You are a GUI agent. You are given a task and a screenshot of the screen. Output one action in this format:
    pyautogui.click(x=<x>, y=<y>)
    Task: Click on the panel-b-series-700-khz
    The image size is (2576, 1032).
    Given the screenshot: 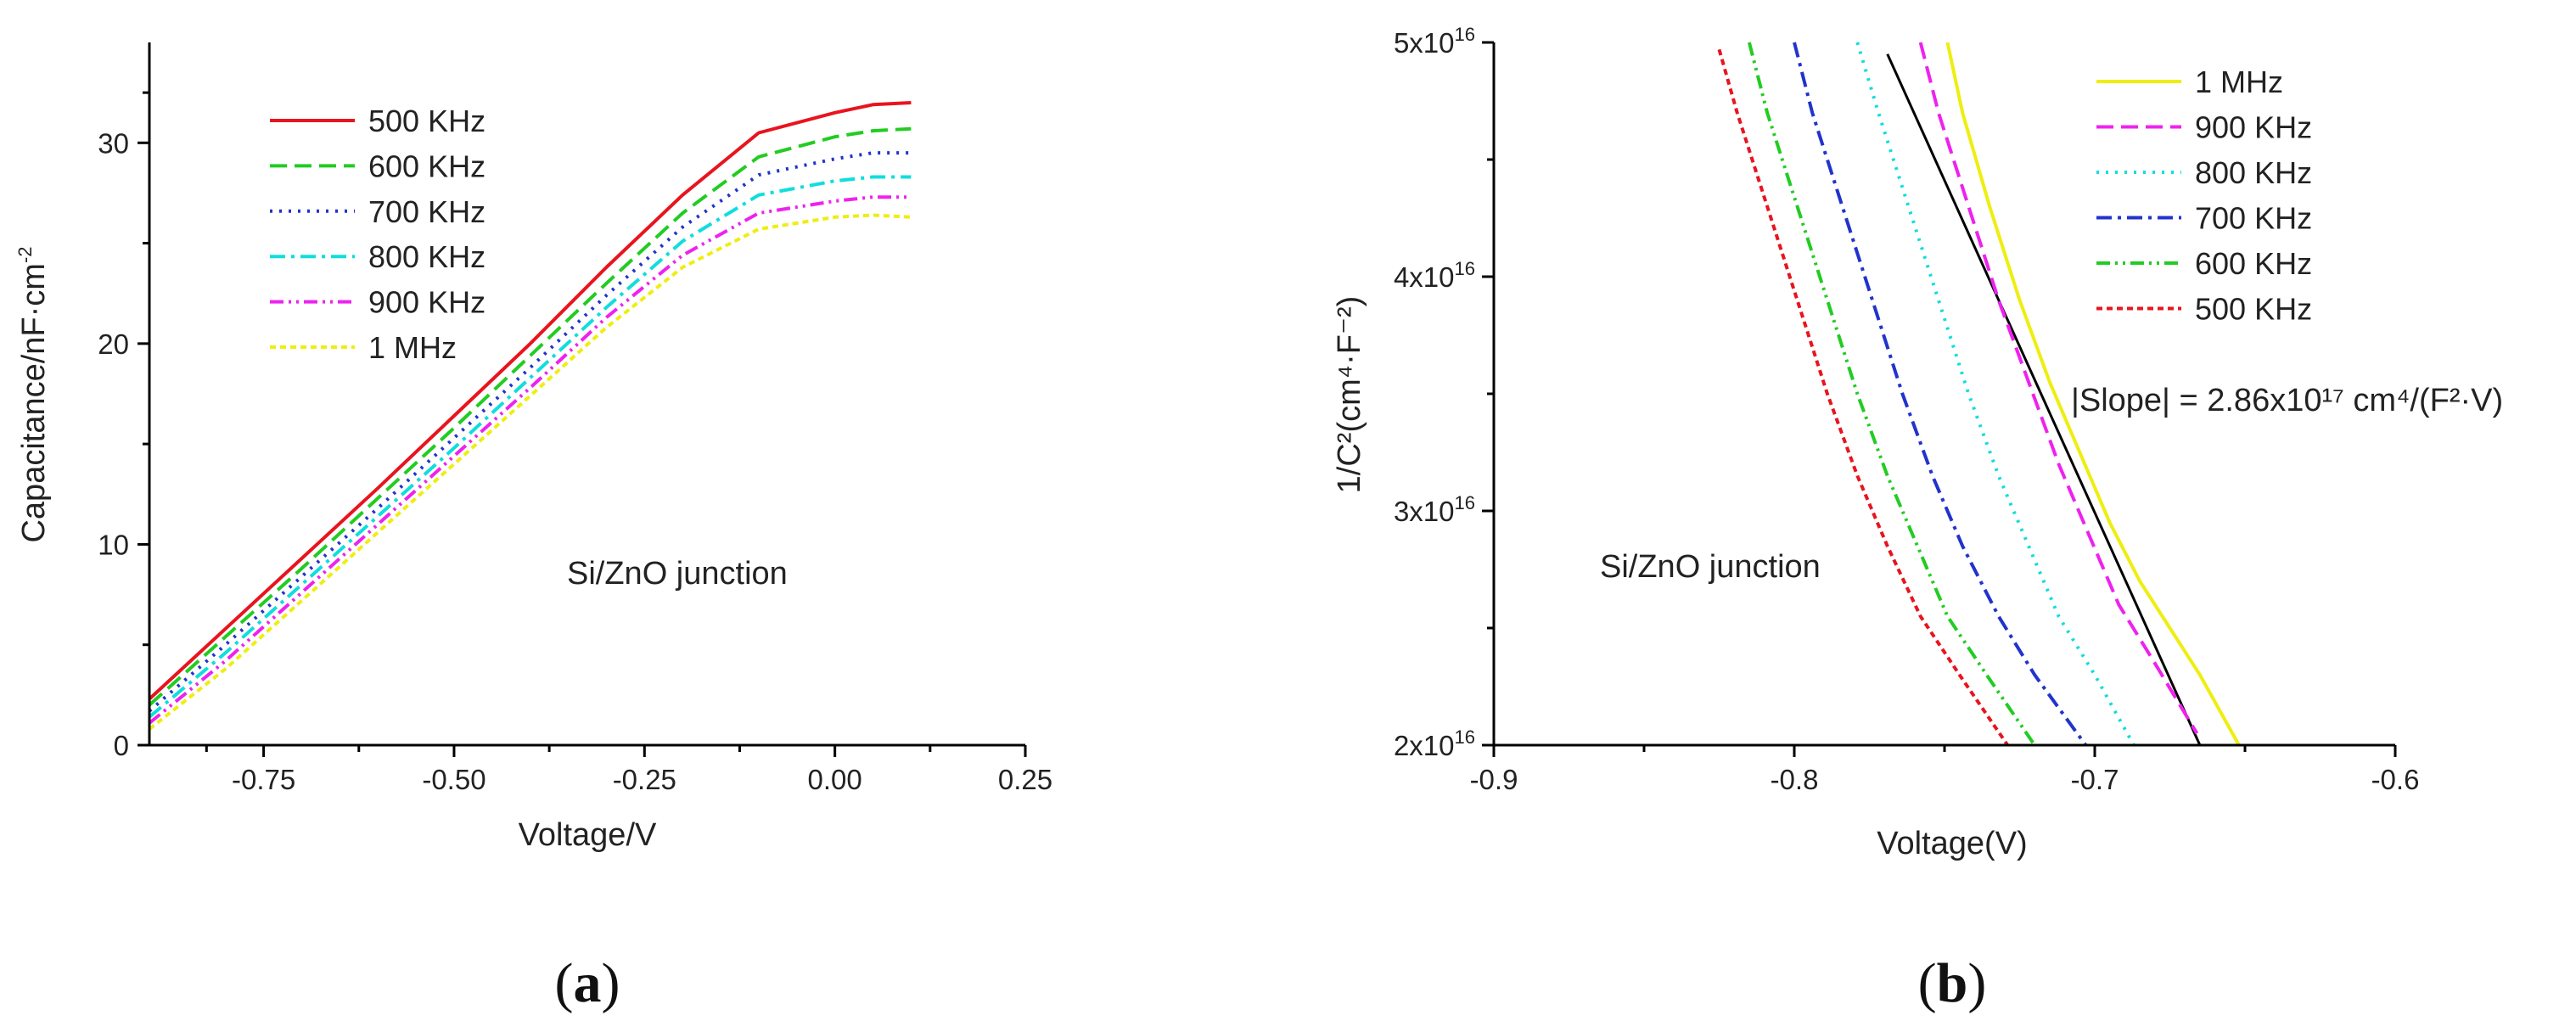 What is the action you would take?
    pyautogui.click(x=1940, y=395)
    